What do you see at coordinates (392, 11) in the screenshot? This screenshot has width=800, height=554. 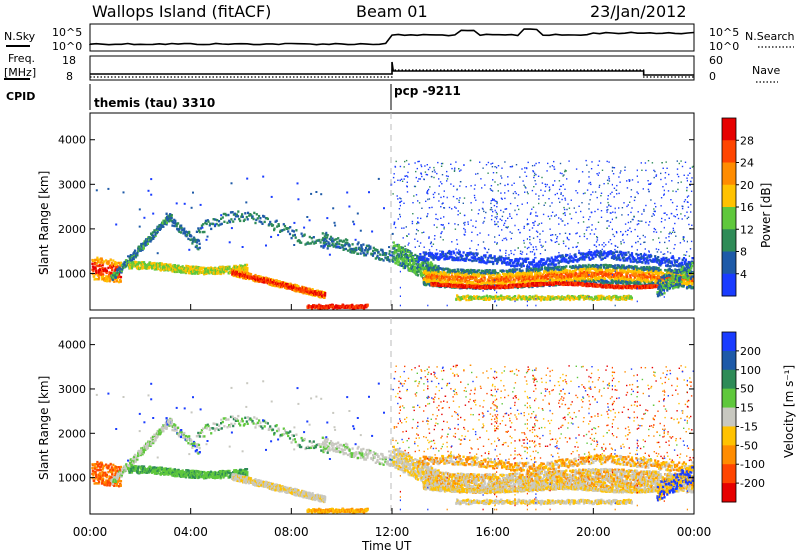 I see `beam-title: Beam 01` at bounding box center [392, 11].